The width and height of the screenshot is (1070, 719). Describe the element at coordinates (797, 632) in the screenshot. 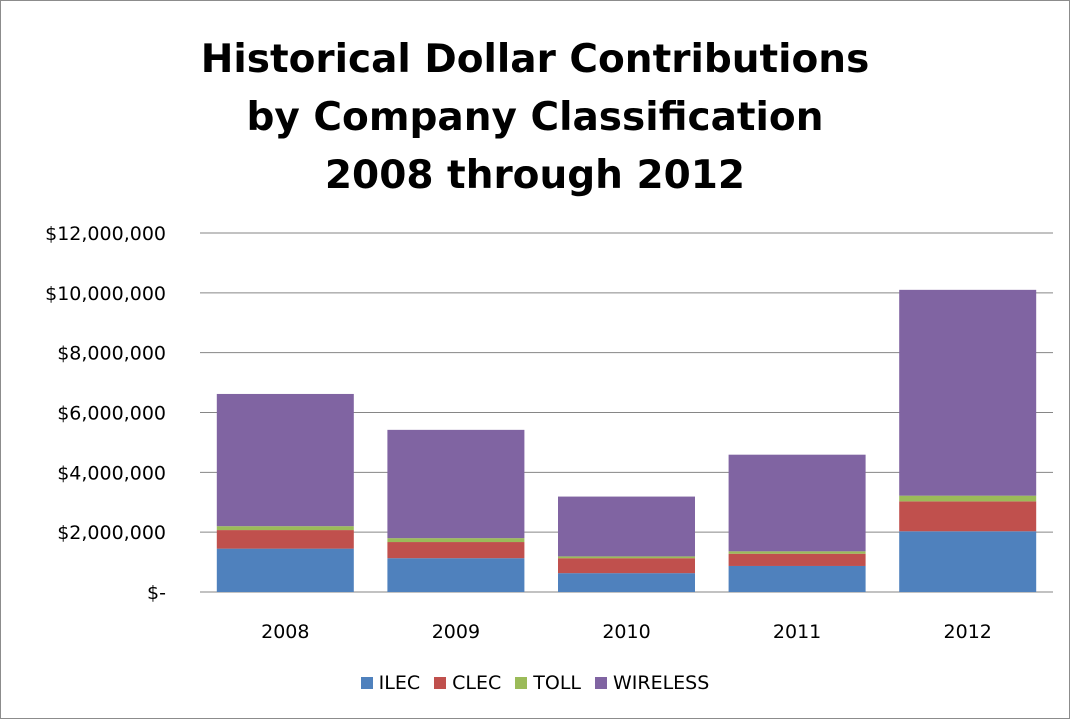

I see `x-tick-label: 2011` at that location.